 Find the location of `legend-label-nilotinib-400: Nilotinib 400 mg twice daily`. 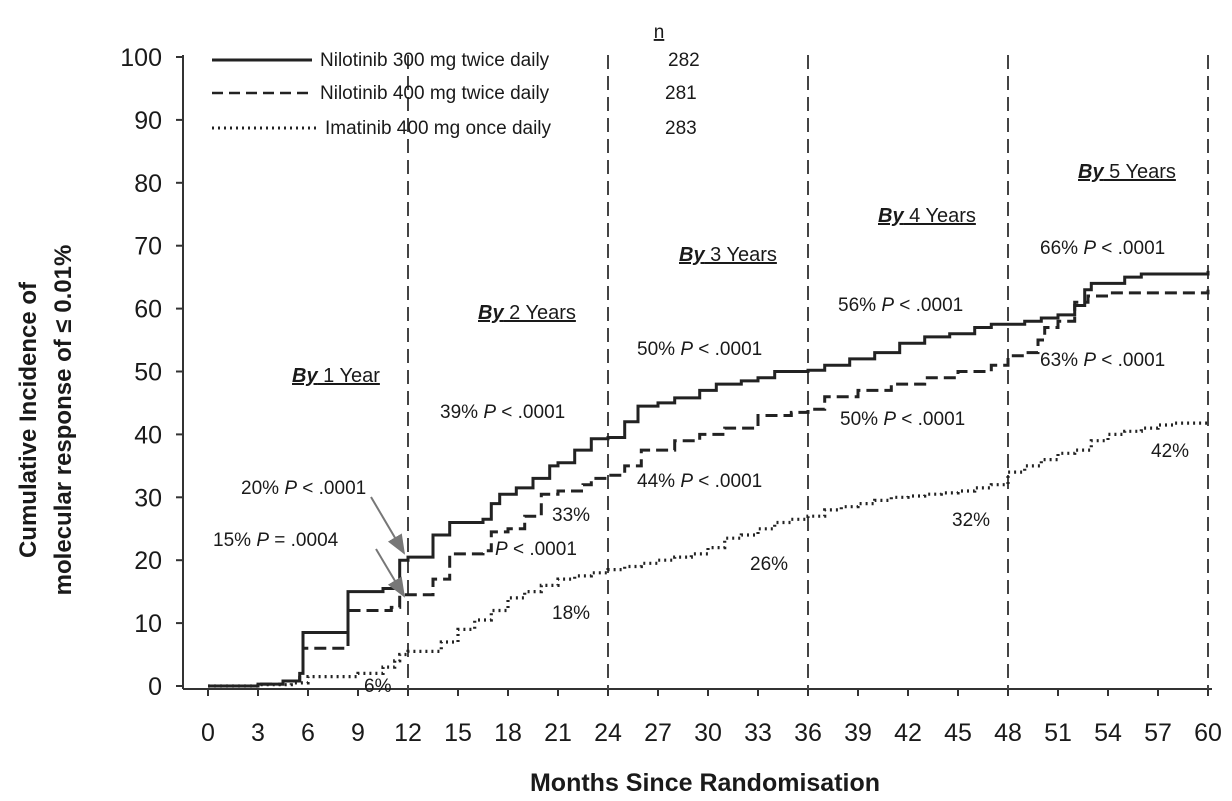

legend-label-nilotinib-400: Nilotinib 400 mg twice daily is located at coordinates (435, 93).